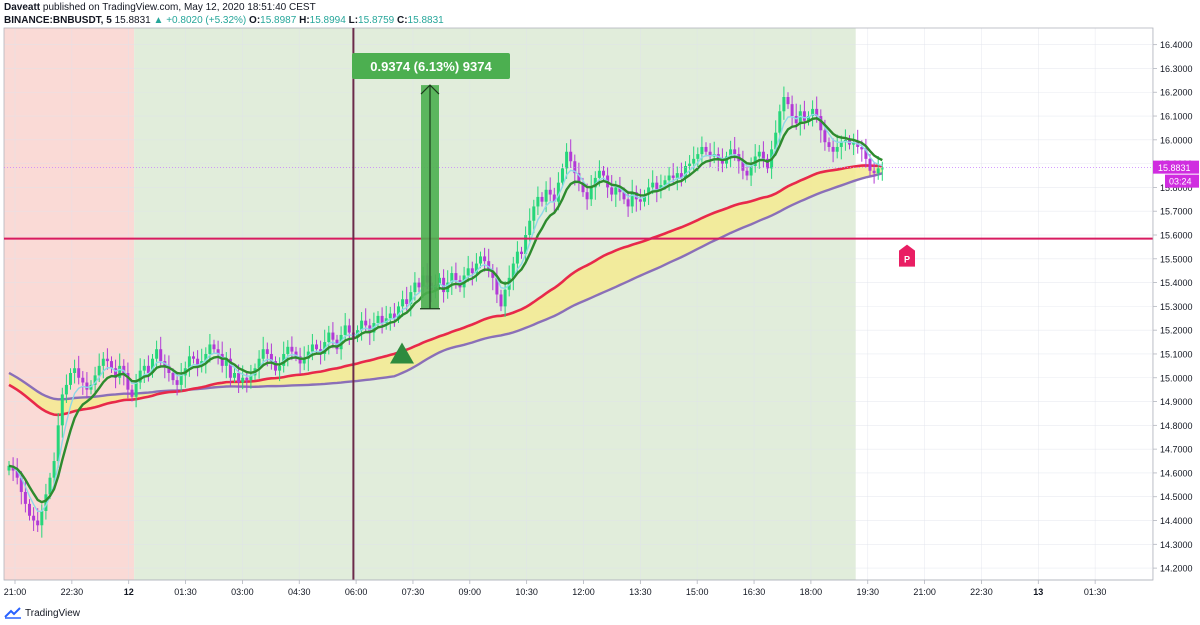  What do you see at coordinates (402, 353) in the screenshot?
I see `buy-signal-triangle-icon` at bounding box center [402, 353].